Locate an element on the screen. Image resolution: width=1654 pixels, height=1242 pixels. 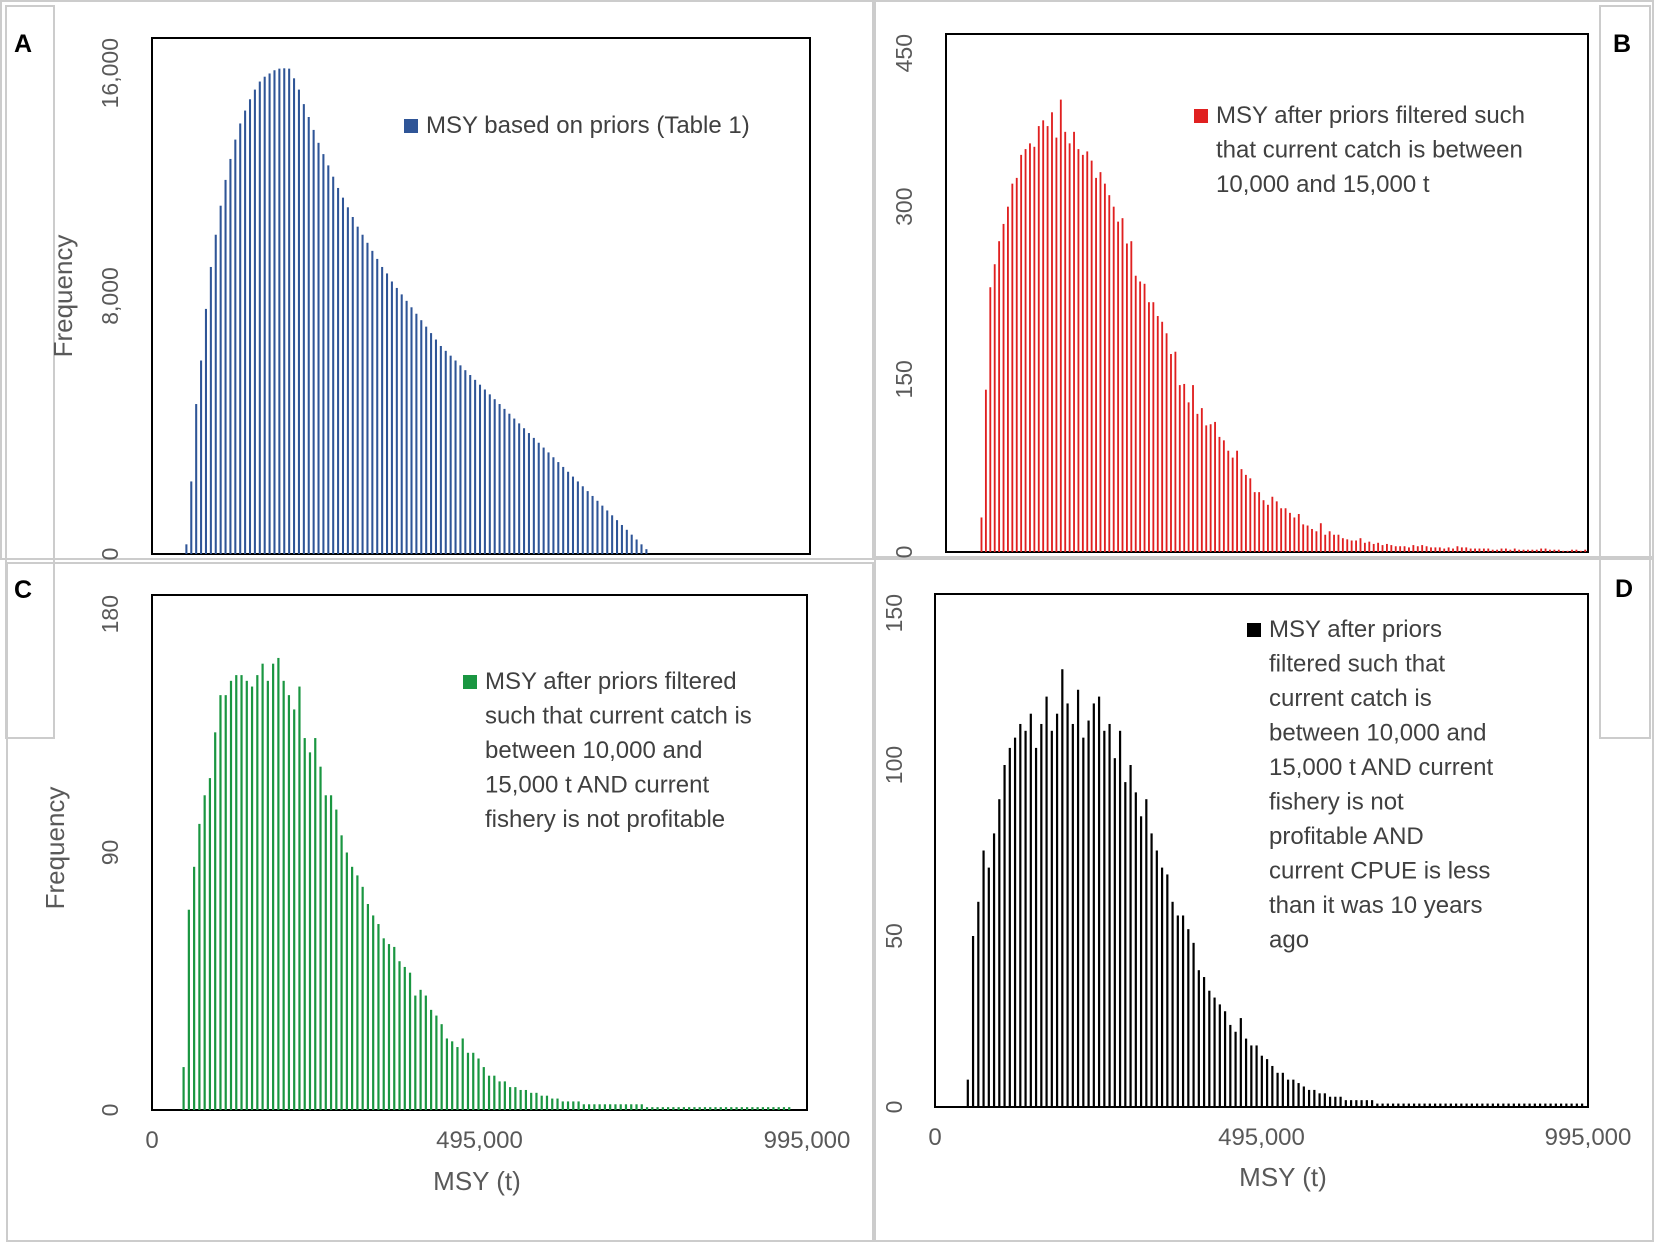
legend-label: profitable AND is located at coordinates (1346, 836).